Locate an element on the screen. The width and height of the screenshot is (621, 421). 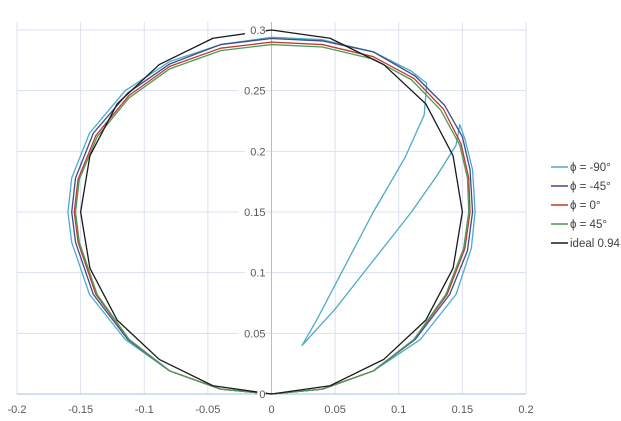
y-tick-label: 0 is located at coordinates (262, 395).